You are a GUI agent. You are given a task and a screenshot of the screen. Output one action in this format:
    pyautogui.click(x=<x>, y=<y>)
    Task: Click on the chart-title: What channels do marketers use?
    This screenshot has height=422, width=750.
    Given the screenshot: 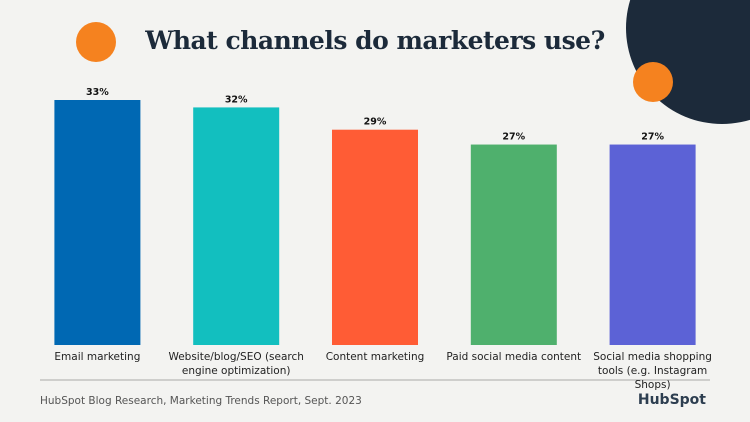 What is the action you would take?
    pyautogui.click(x=375, y=40)
    